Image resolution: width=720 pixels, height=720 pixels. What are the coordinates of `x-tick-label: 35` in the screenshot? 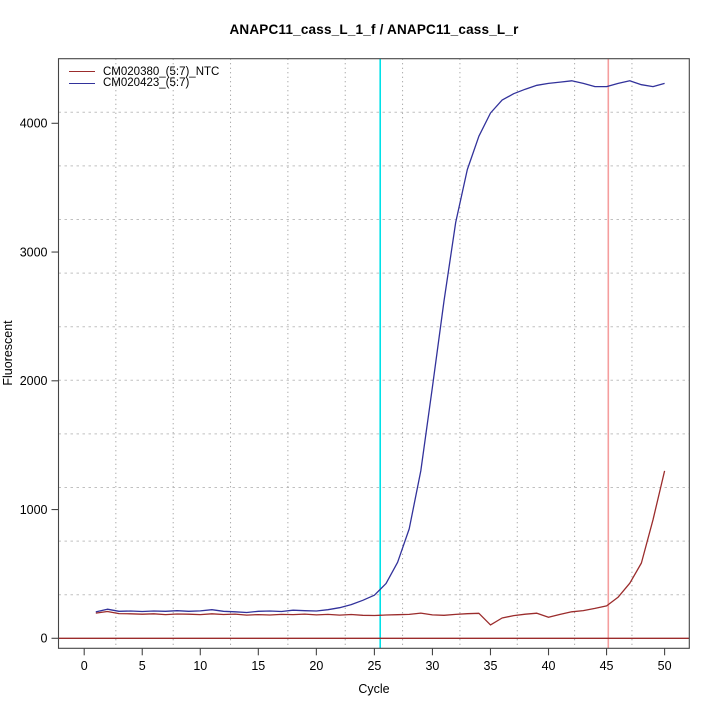 It's located at (491, 666).